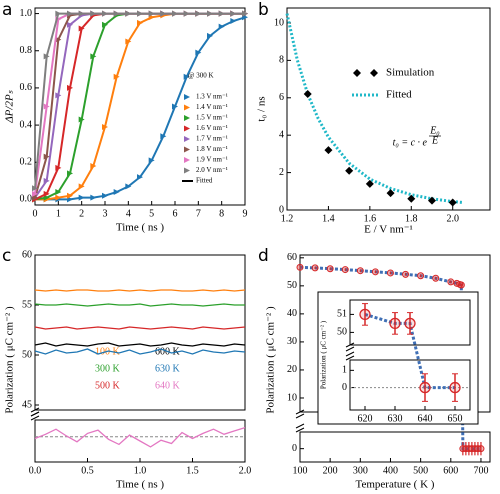 Image resolution: width=500 pixels, height=494 pixels. What do you see at coordinates (6, 256) in the screenshot?
I see `panel-label: c` at bounding box center [6, 256].